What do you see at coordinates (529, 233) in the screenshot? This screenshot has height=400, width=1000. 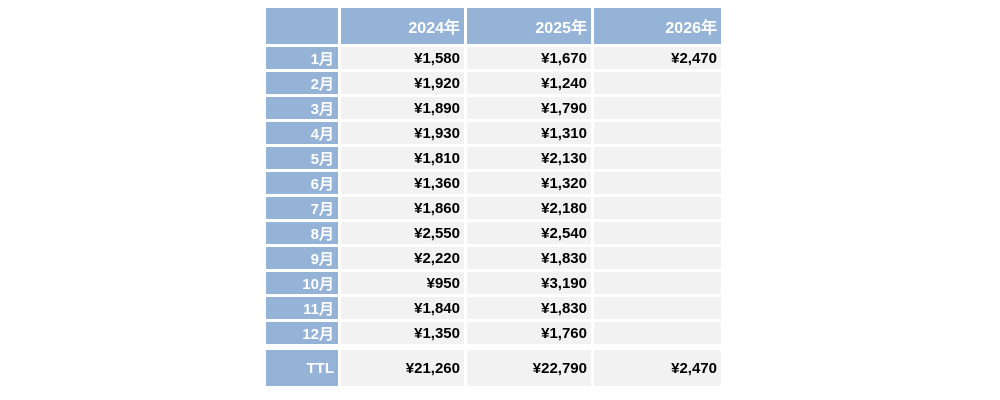 I see `value-cell-2025: ¥2,540` at bounding box center [529, 233].